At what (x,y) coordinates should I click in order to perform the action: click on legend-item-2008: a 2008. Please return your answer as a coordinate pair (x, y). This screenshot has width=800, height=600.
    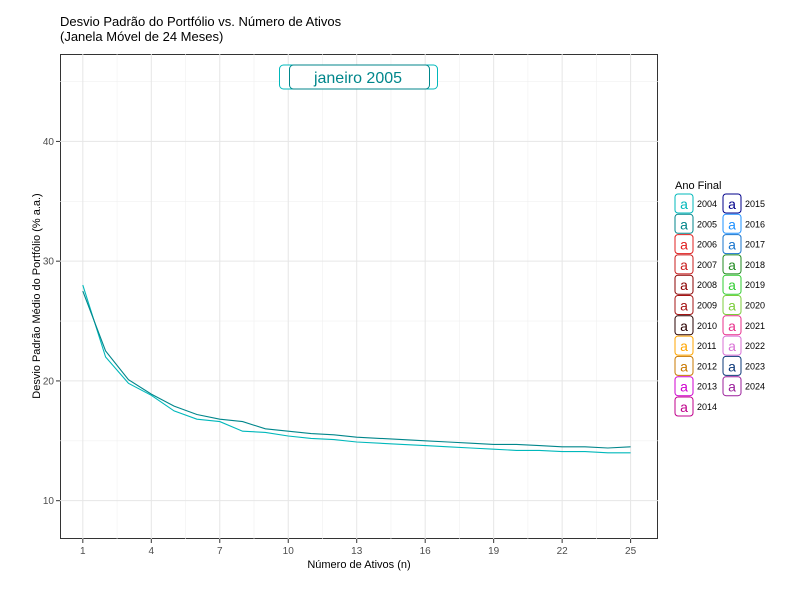
    Looking at the image, I should click on (695, 284).